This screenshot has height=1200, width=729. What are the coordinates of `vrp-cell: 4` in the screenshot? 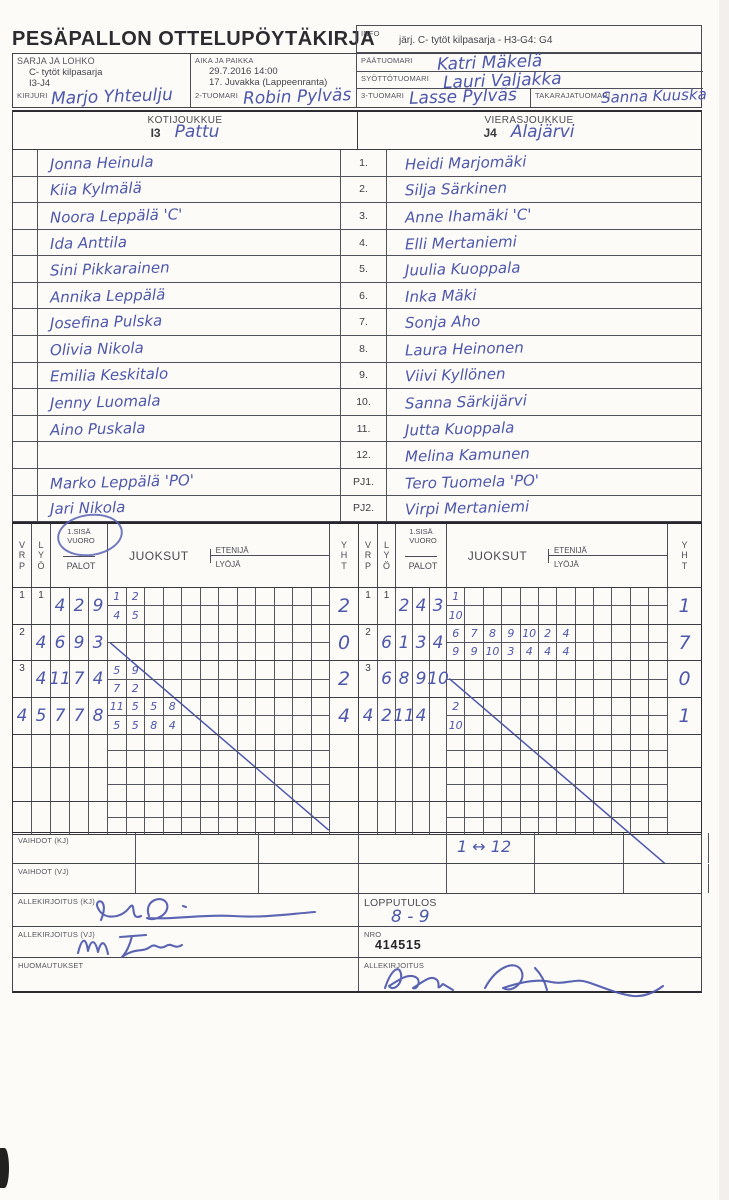 It's located at (22, 716).